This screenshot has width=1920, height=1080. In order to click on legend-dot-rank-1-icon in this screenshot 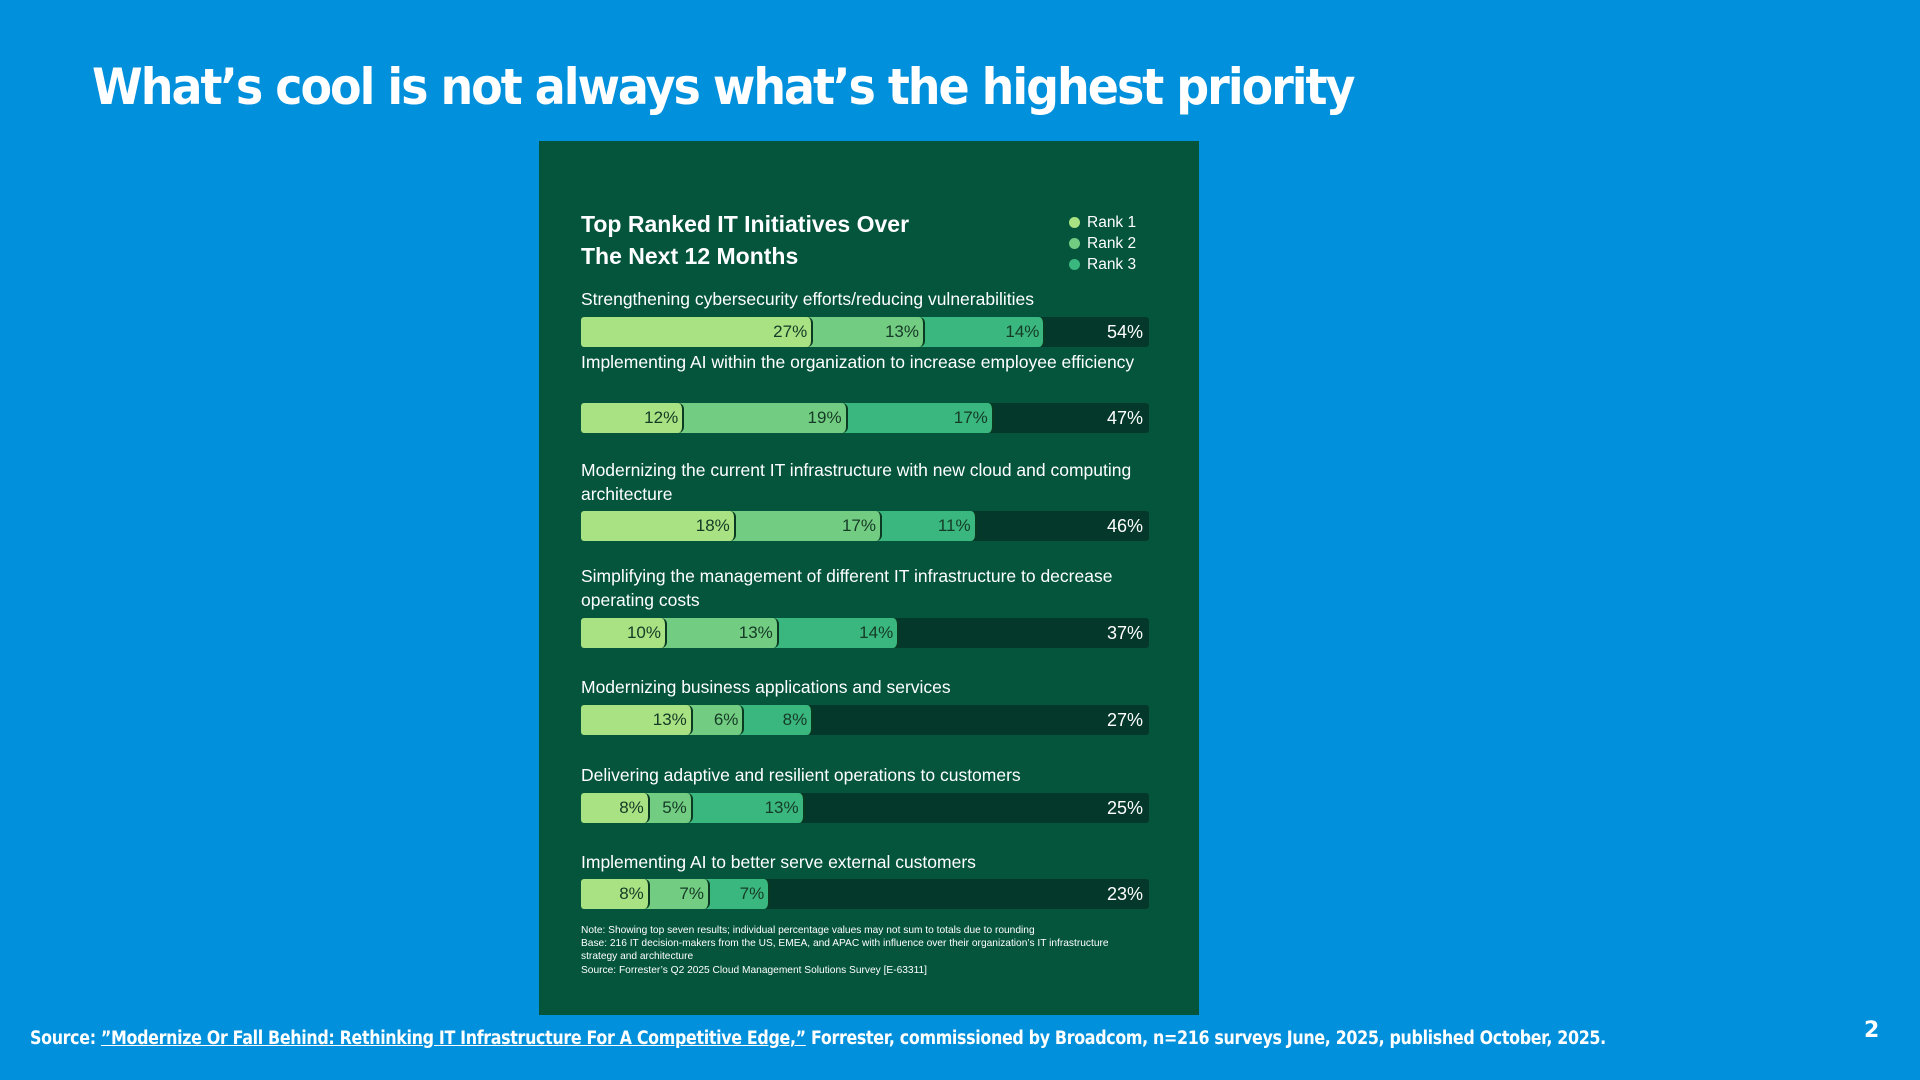, I will do `click(1074, 222)`.